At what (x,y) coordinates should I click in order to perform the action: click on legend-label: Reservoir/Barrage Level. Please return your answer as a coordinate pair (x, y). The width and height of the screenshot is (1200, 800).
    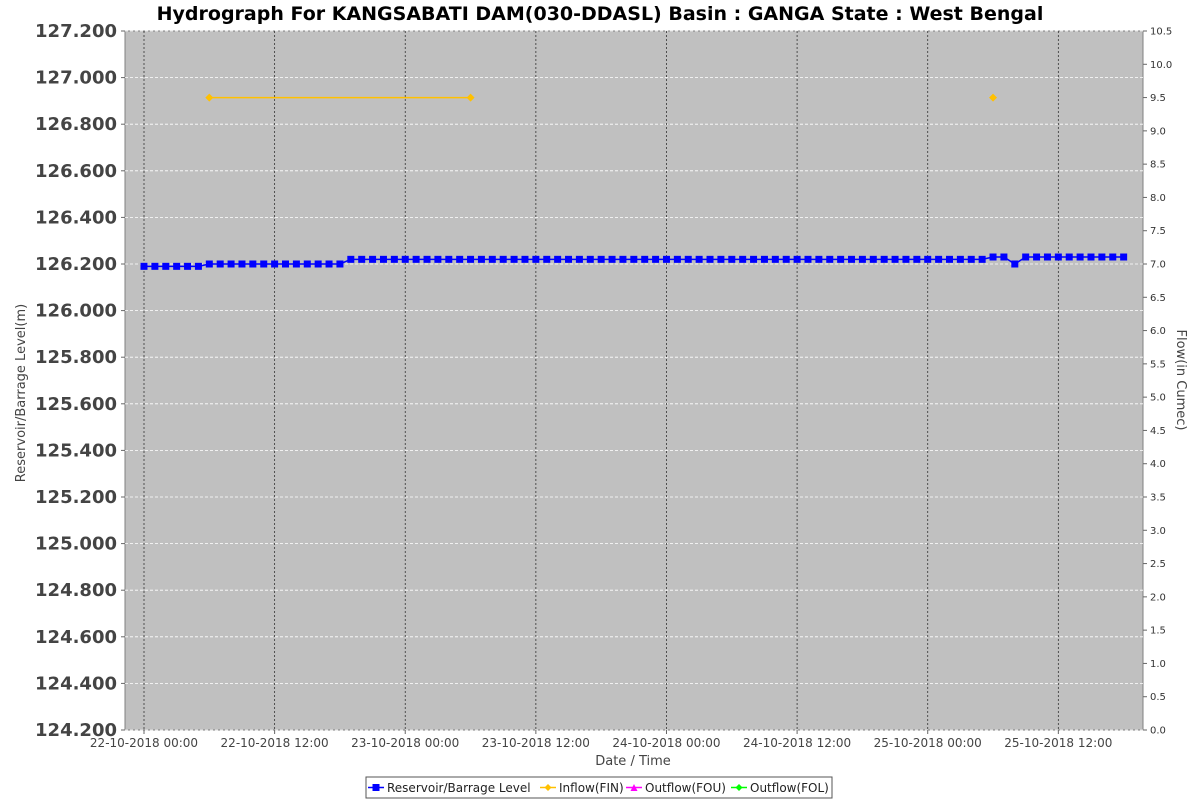
    Looking at the image, I should click on (459, 788).